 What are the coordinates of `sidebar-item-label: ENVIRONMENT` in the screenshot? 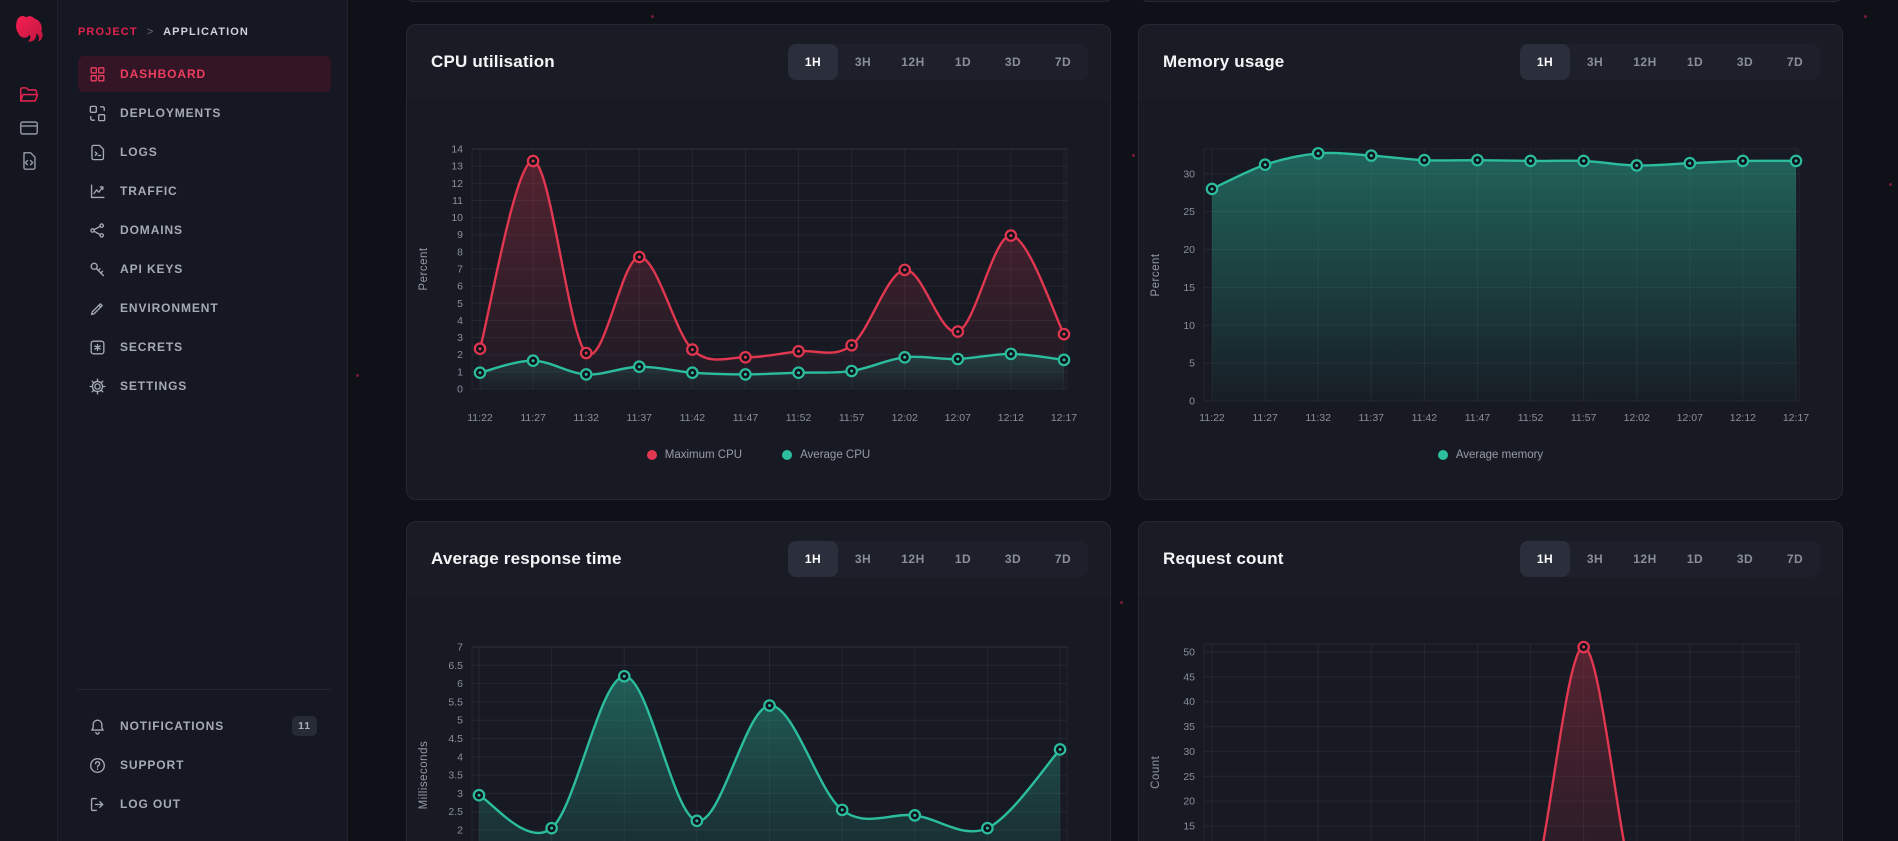 It's located at (169, 308).